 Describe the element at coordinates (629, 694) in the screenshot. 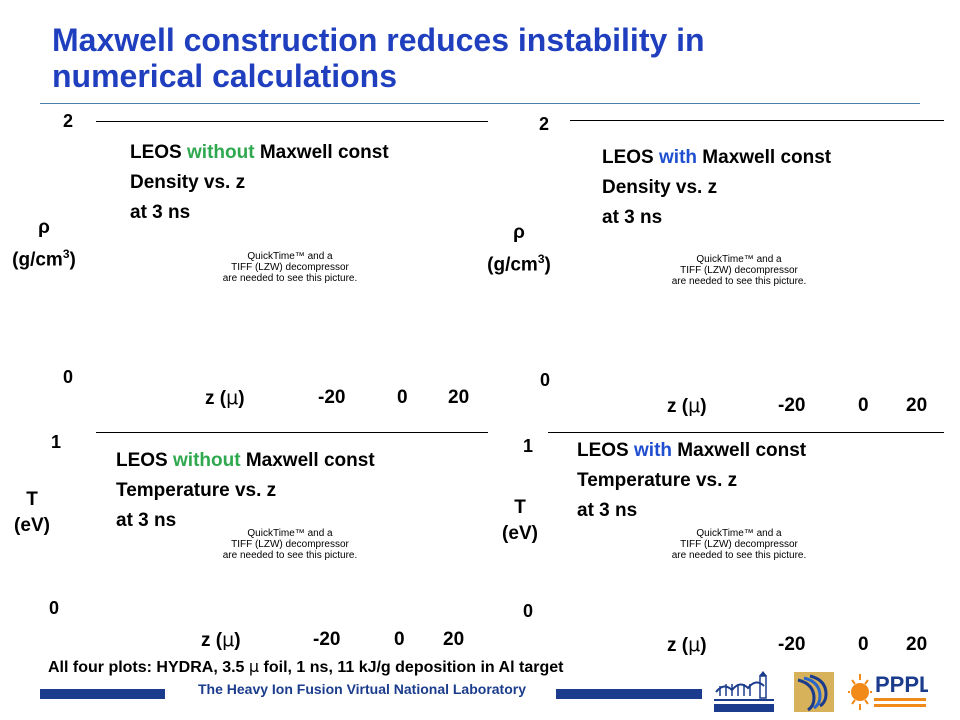

I see `footer-bar-right` at that location.